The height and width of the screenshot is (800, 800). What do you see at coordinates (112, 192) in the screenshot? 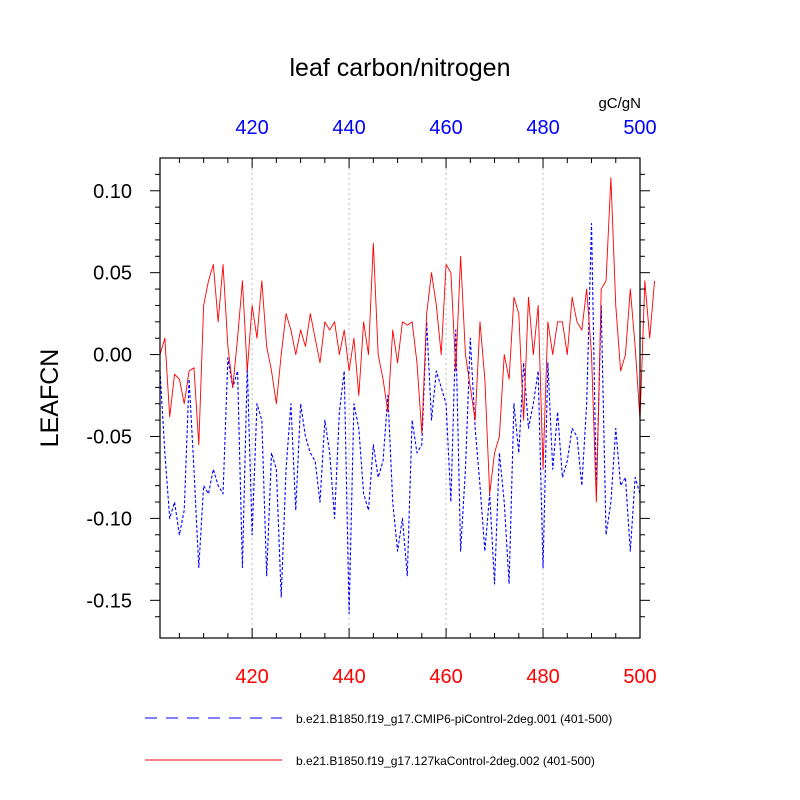
I see `y-tick-label: 0.10` at bounding box center [112, 192].